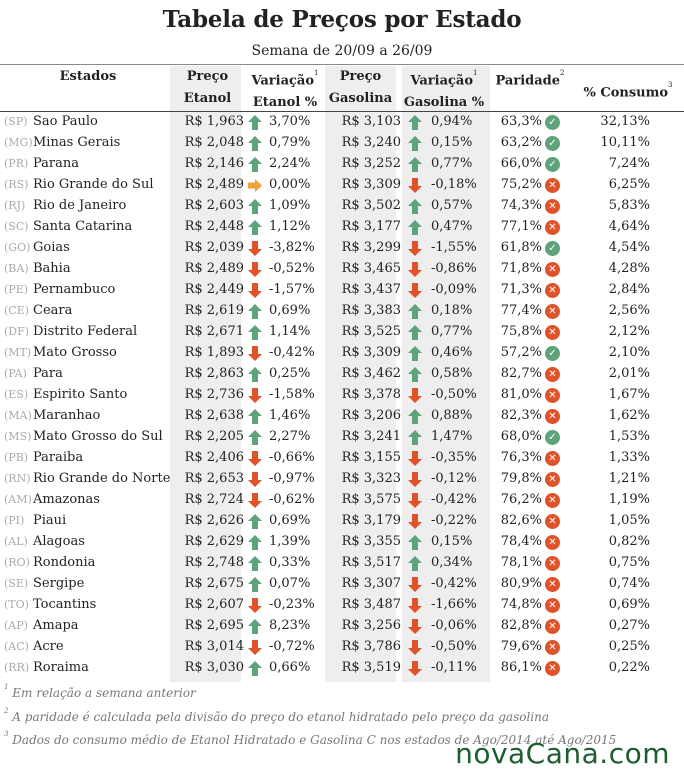  I want to click on parity-value: 71,3%, so click(521, 289).